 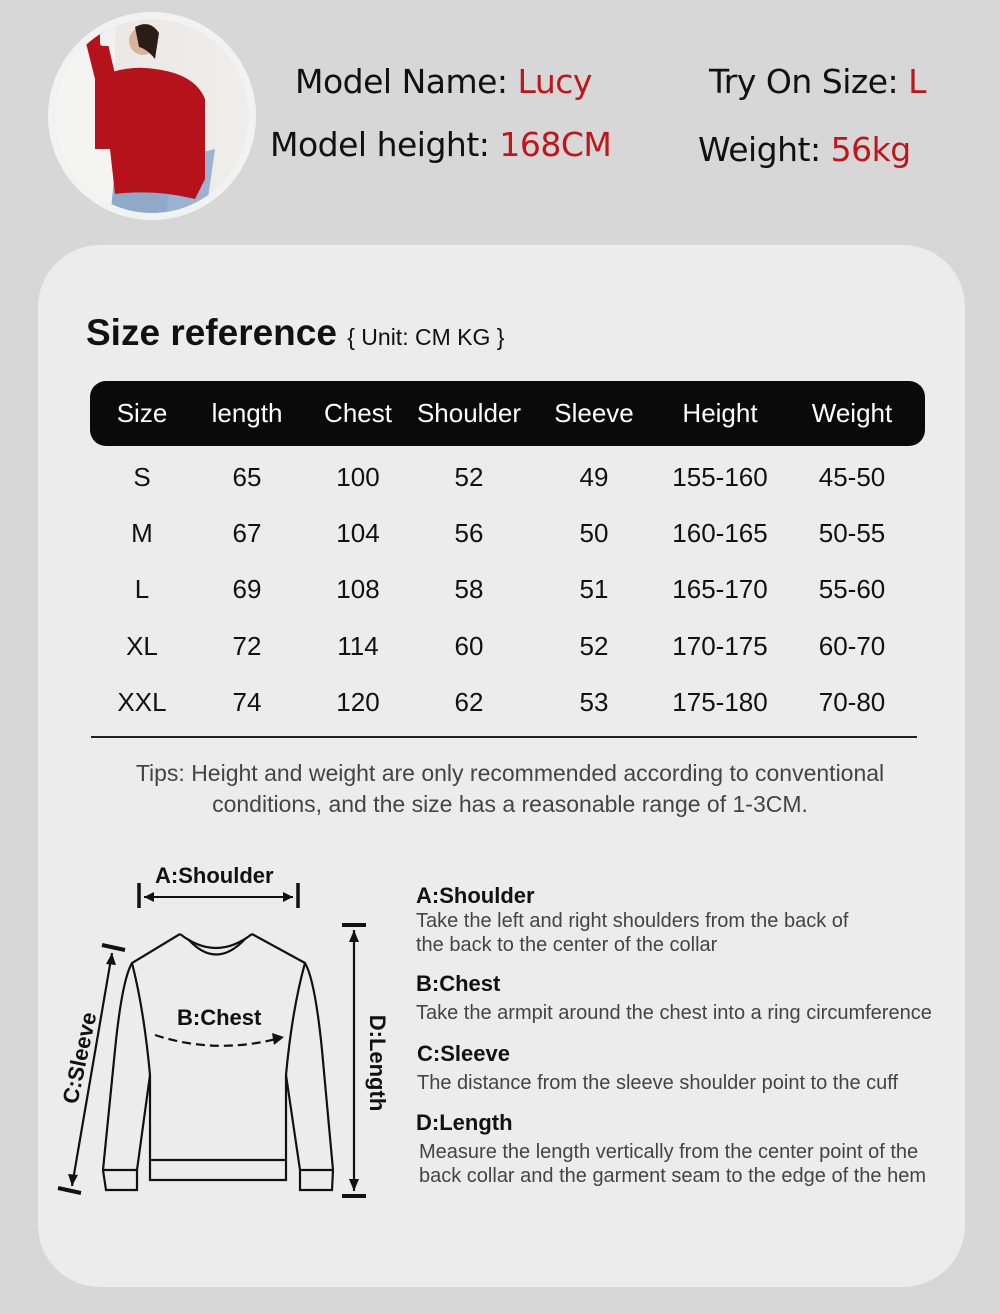 I want to click on column-header: Weight, so click(x=852, y=413).